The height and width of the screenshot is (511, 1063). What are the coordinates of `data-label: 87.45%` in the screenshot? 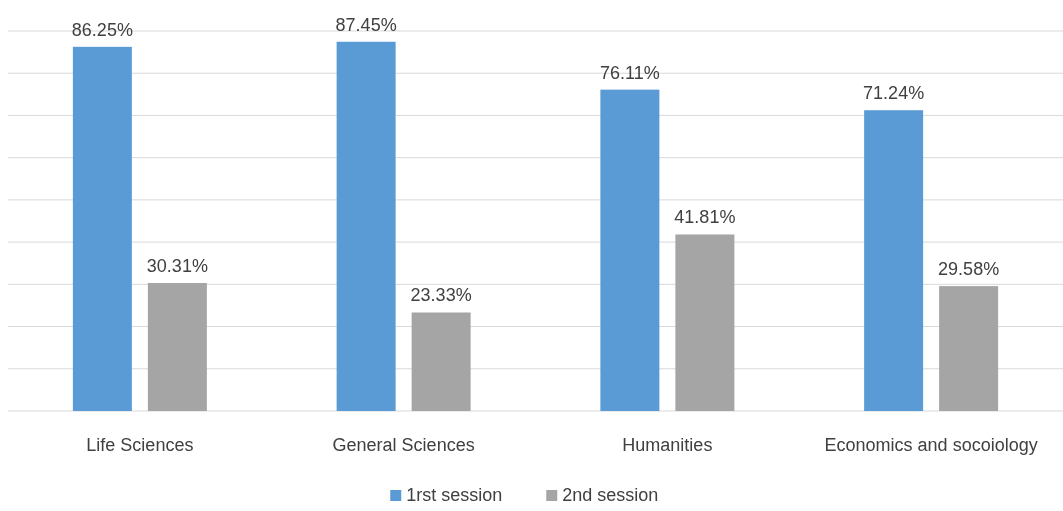 It's located at (366, 24).